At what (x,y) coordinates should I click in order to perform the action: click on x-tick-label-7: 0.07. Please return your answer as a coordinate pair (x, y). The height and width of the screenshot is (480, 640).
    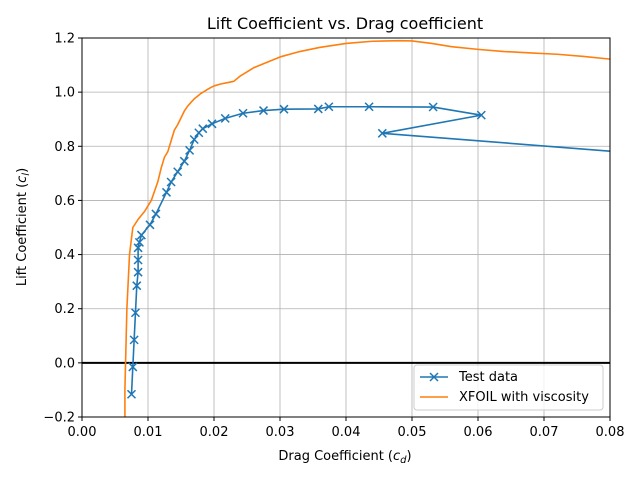
    Looking at the image, I should click on (544, 432).